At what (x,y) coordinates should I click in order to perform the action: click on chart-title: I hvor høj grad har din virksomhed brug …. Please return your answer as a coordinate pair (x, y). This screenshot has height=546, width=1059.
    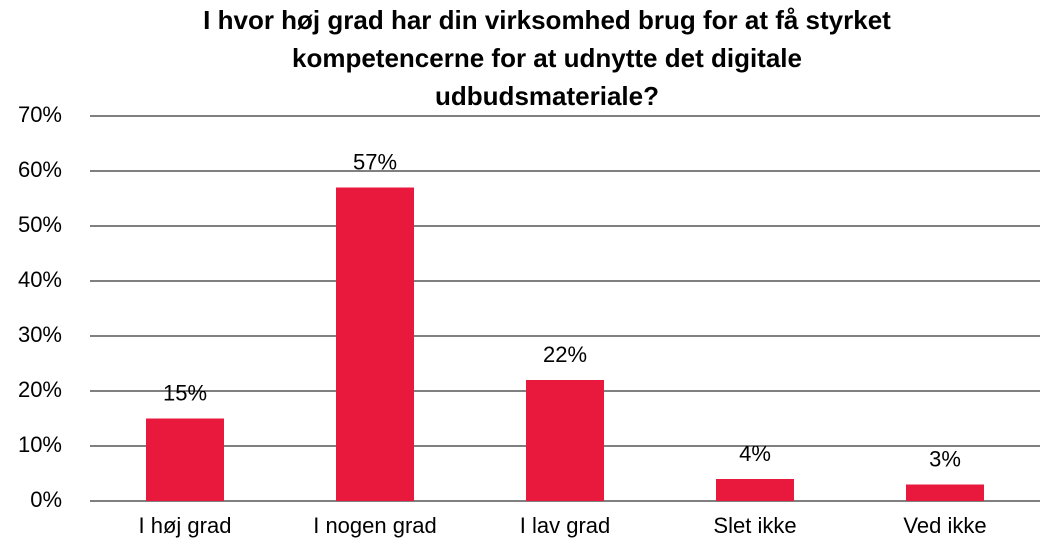
    Looking at the image, I should click on (547, 20).